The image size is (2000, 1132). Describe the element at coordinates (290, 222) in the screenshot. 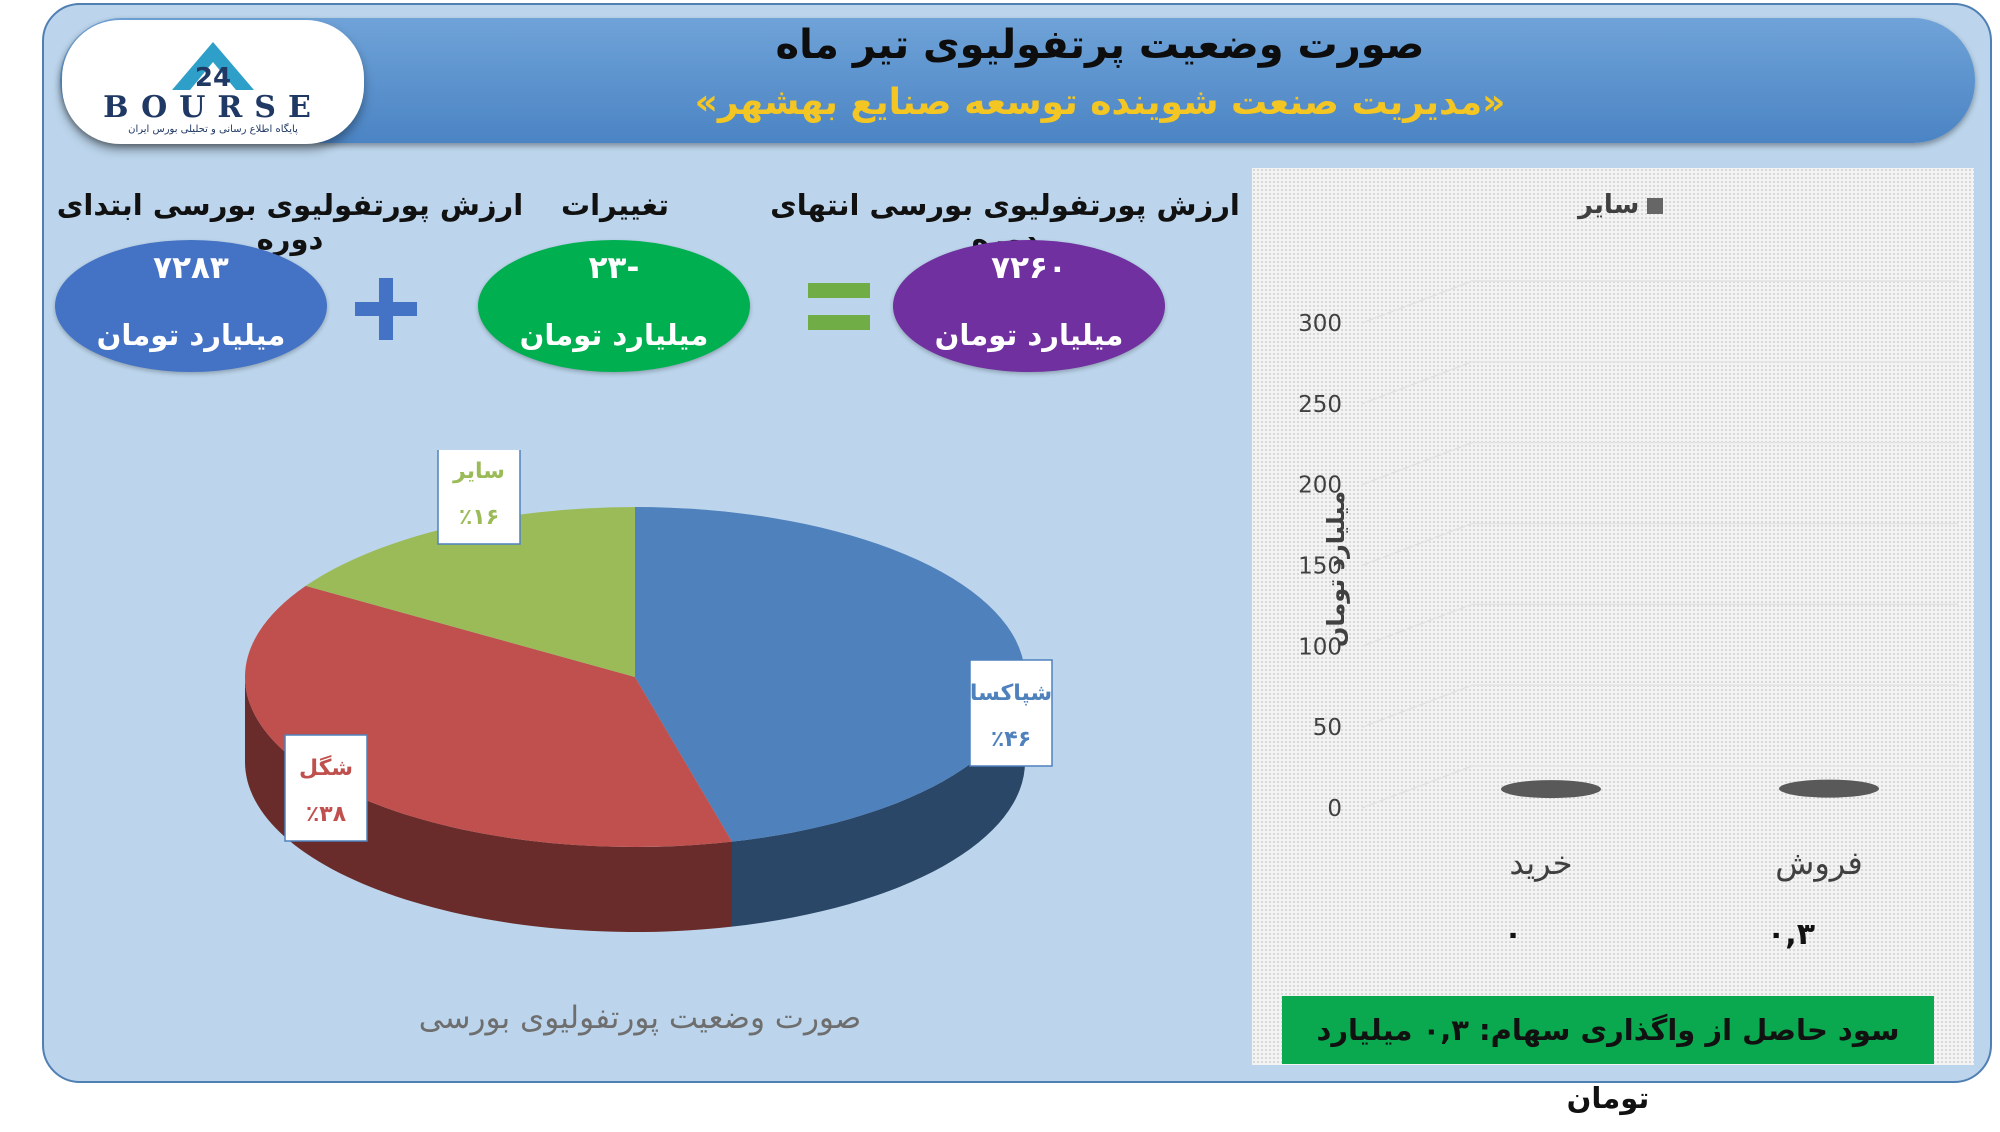

I see `start-value-label: ارزش پورتفولیوی بورسی ابتدای دوره` at that location.